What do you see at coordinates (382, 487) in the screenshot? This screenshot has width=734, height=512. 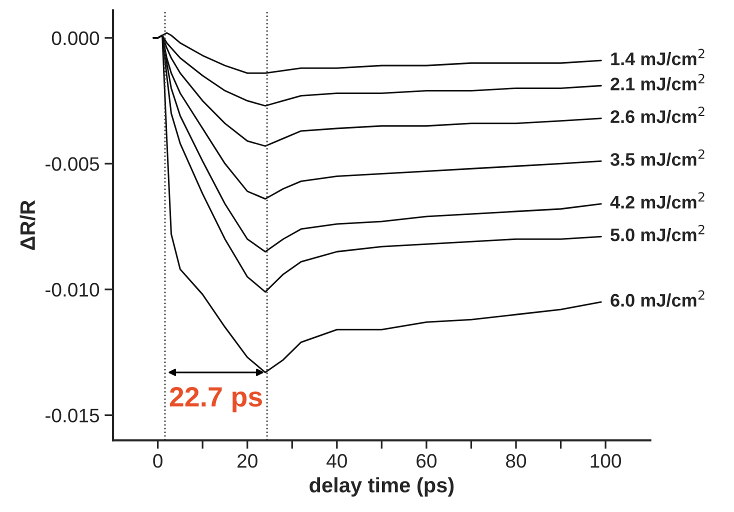 I see `x-axis-title: delay time (ps)` at bounding box center [382, 487].